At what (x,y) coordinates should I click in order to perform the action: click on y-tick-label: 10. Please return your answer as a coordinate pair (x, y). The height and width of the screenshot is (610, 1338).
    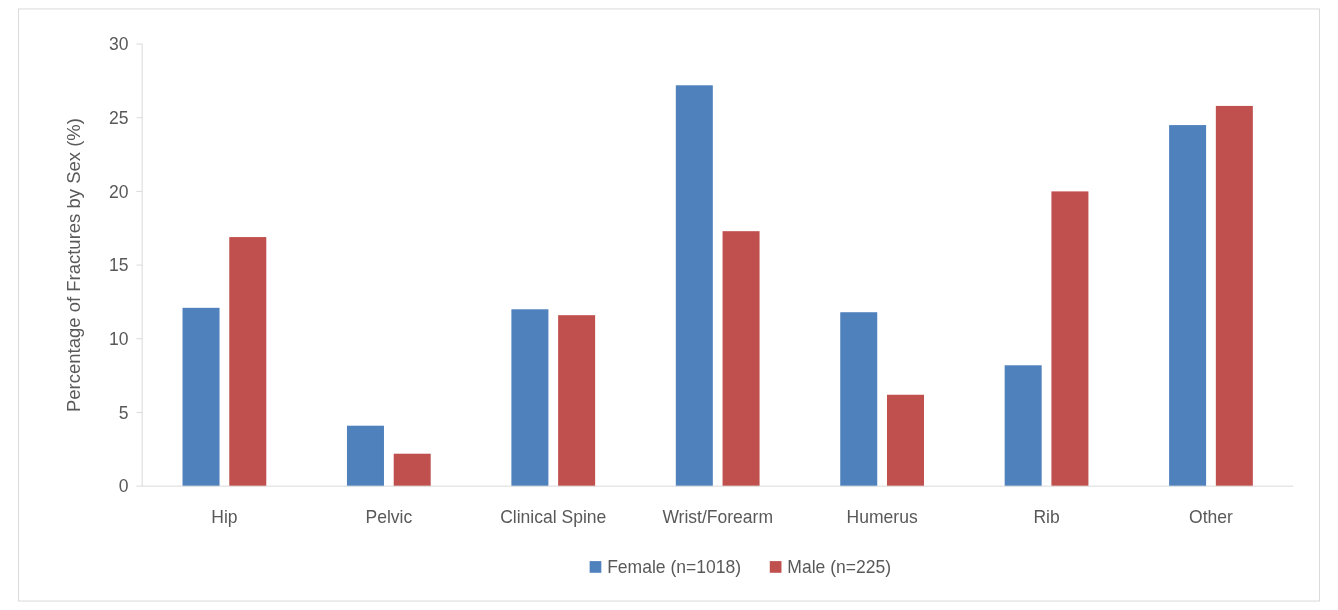
    Looking at the image, I should click on (119, 338).